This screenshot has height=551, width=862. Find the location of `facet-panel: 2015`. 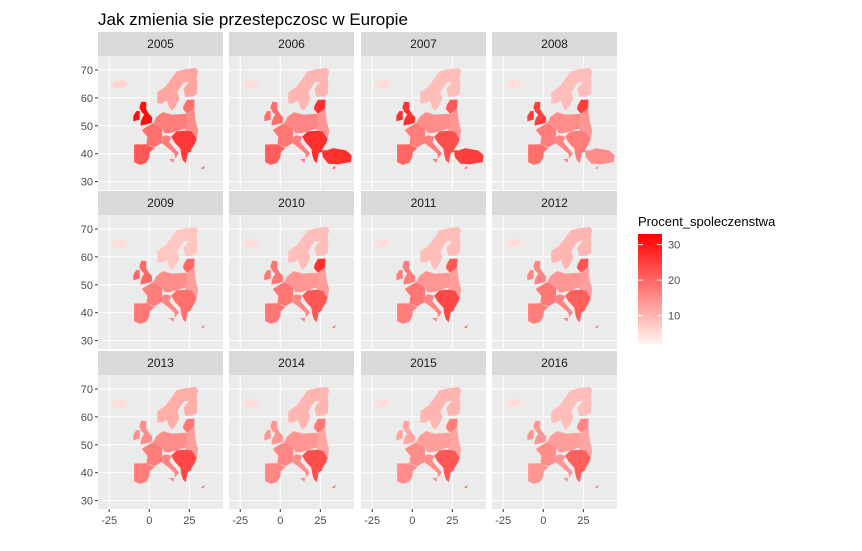

facet-panel: 2015 is located at coordinates (423, 430).